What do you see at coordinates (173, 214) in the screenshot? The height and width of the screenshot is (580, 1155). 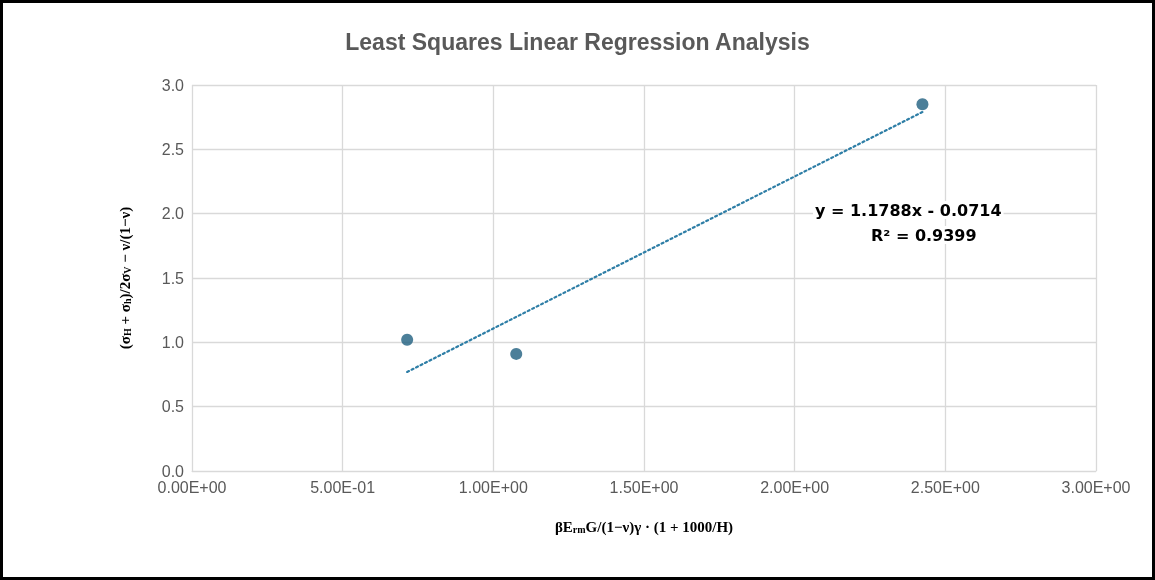 I see `y-tick-label: 2.0` at bounding box center [173, 214].